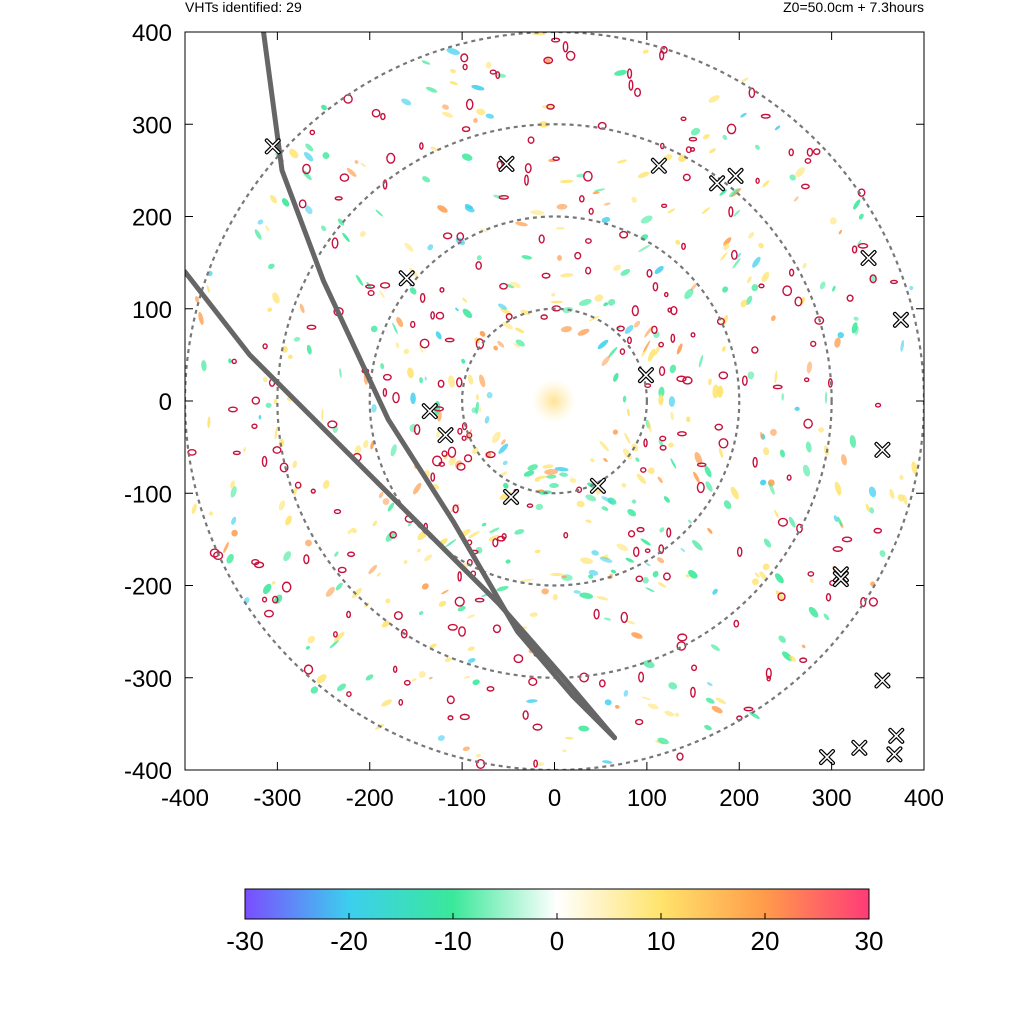 This screenshot has width=1024, height=1024. I want to click on colorbar-tick-label: 20, so click(765, 941).